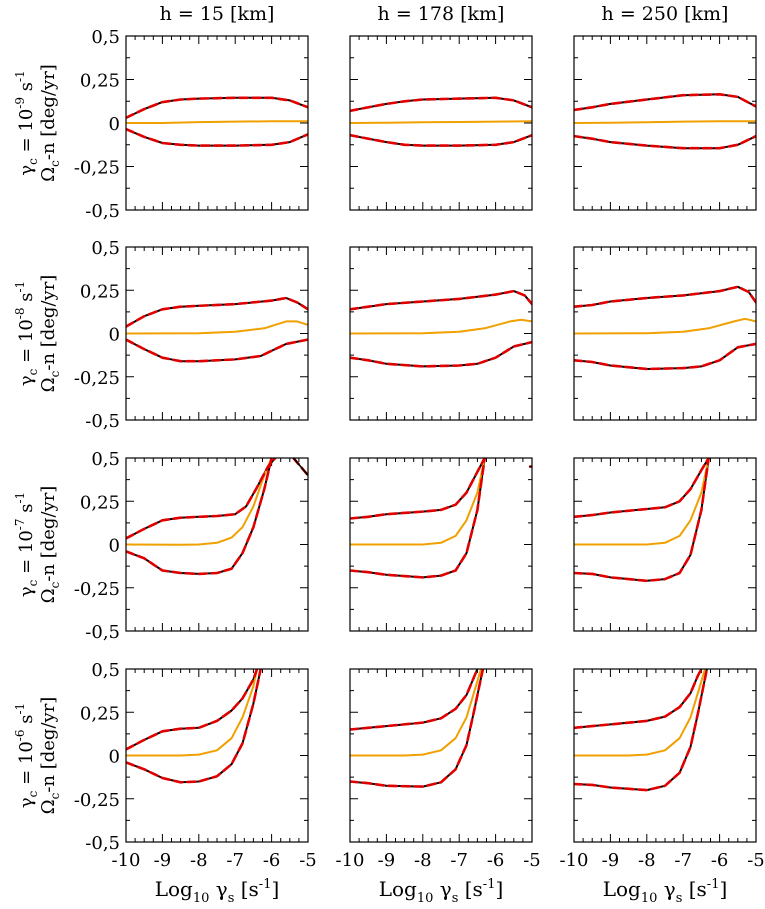 The image size is (765, 909). What do you see at coordinates (126, 860) in the screenshot?
I see `x-tick-label: -10` at bounding box center [126, 860].